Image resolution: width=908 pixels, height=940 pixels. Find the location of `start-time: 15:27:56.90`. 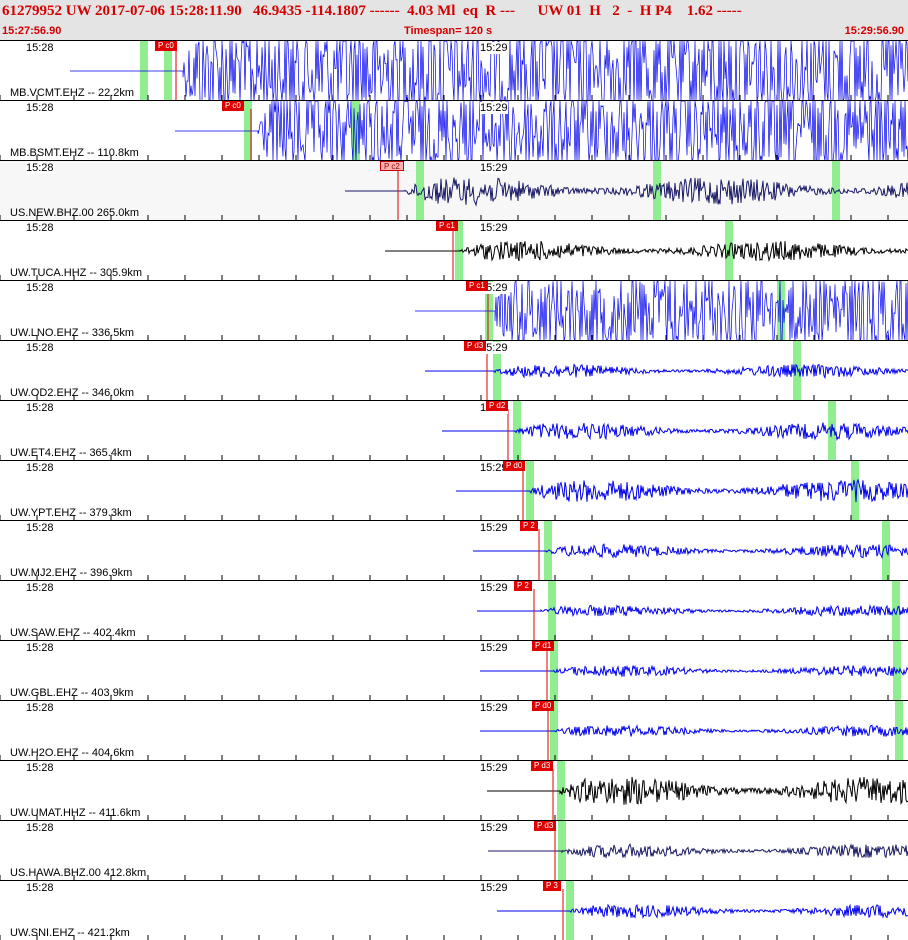

start-time: 15:27:56.90 is located at coordinates (32, 31).